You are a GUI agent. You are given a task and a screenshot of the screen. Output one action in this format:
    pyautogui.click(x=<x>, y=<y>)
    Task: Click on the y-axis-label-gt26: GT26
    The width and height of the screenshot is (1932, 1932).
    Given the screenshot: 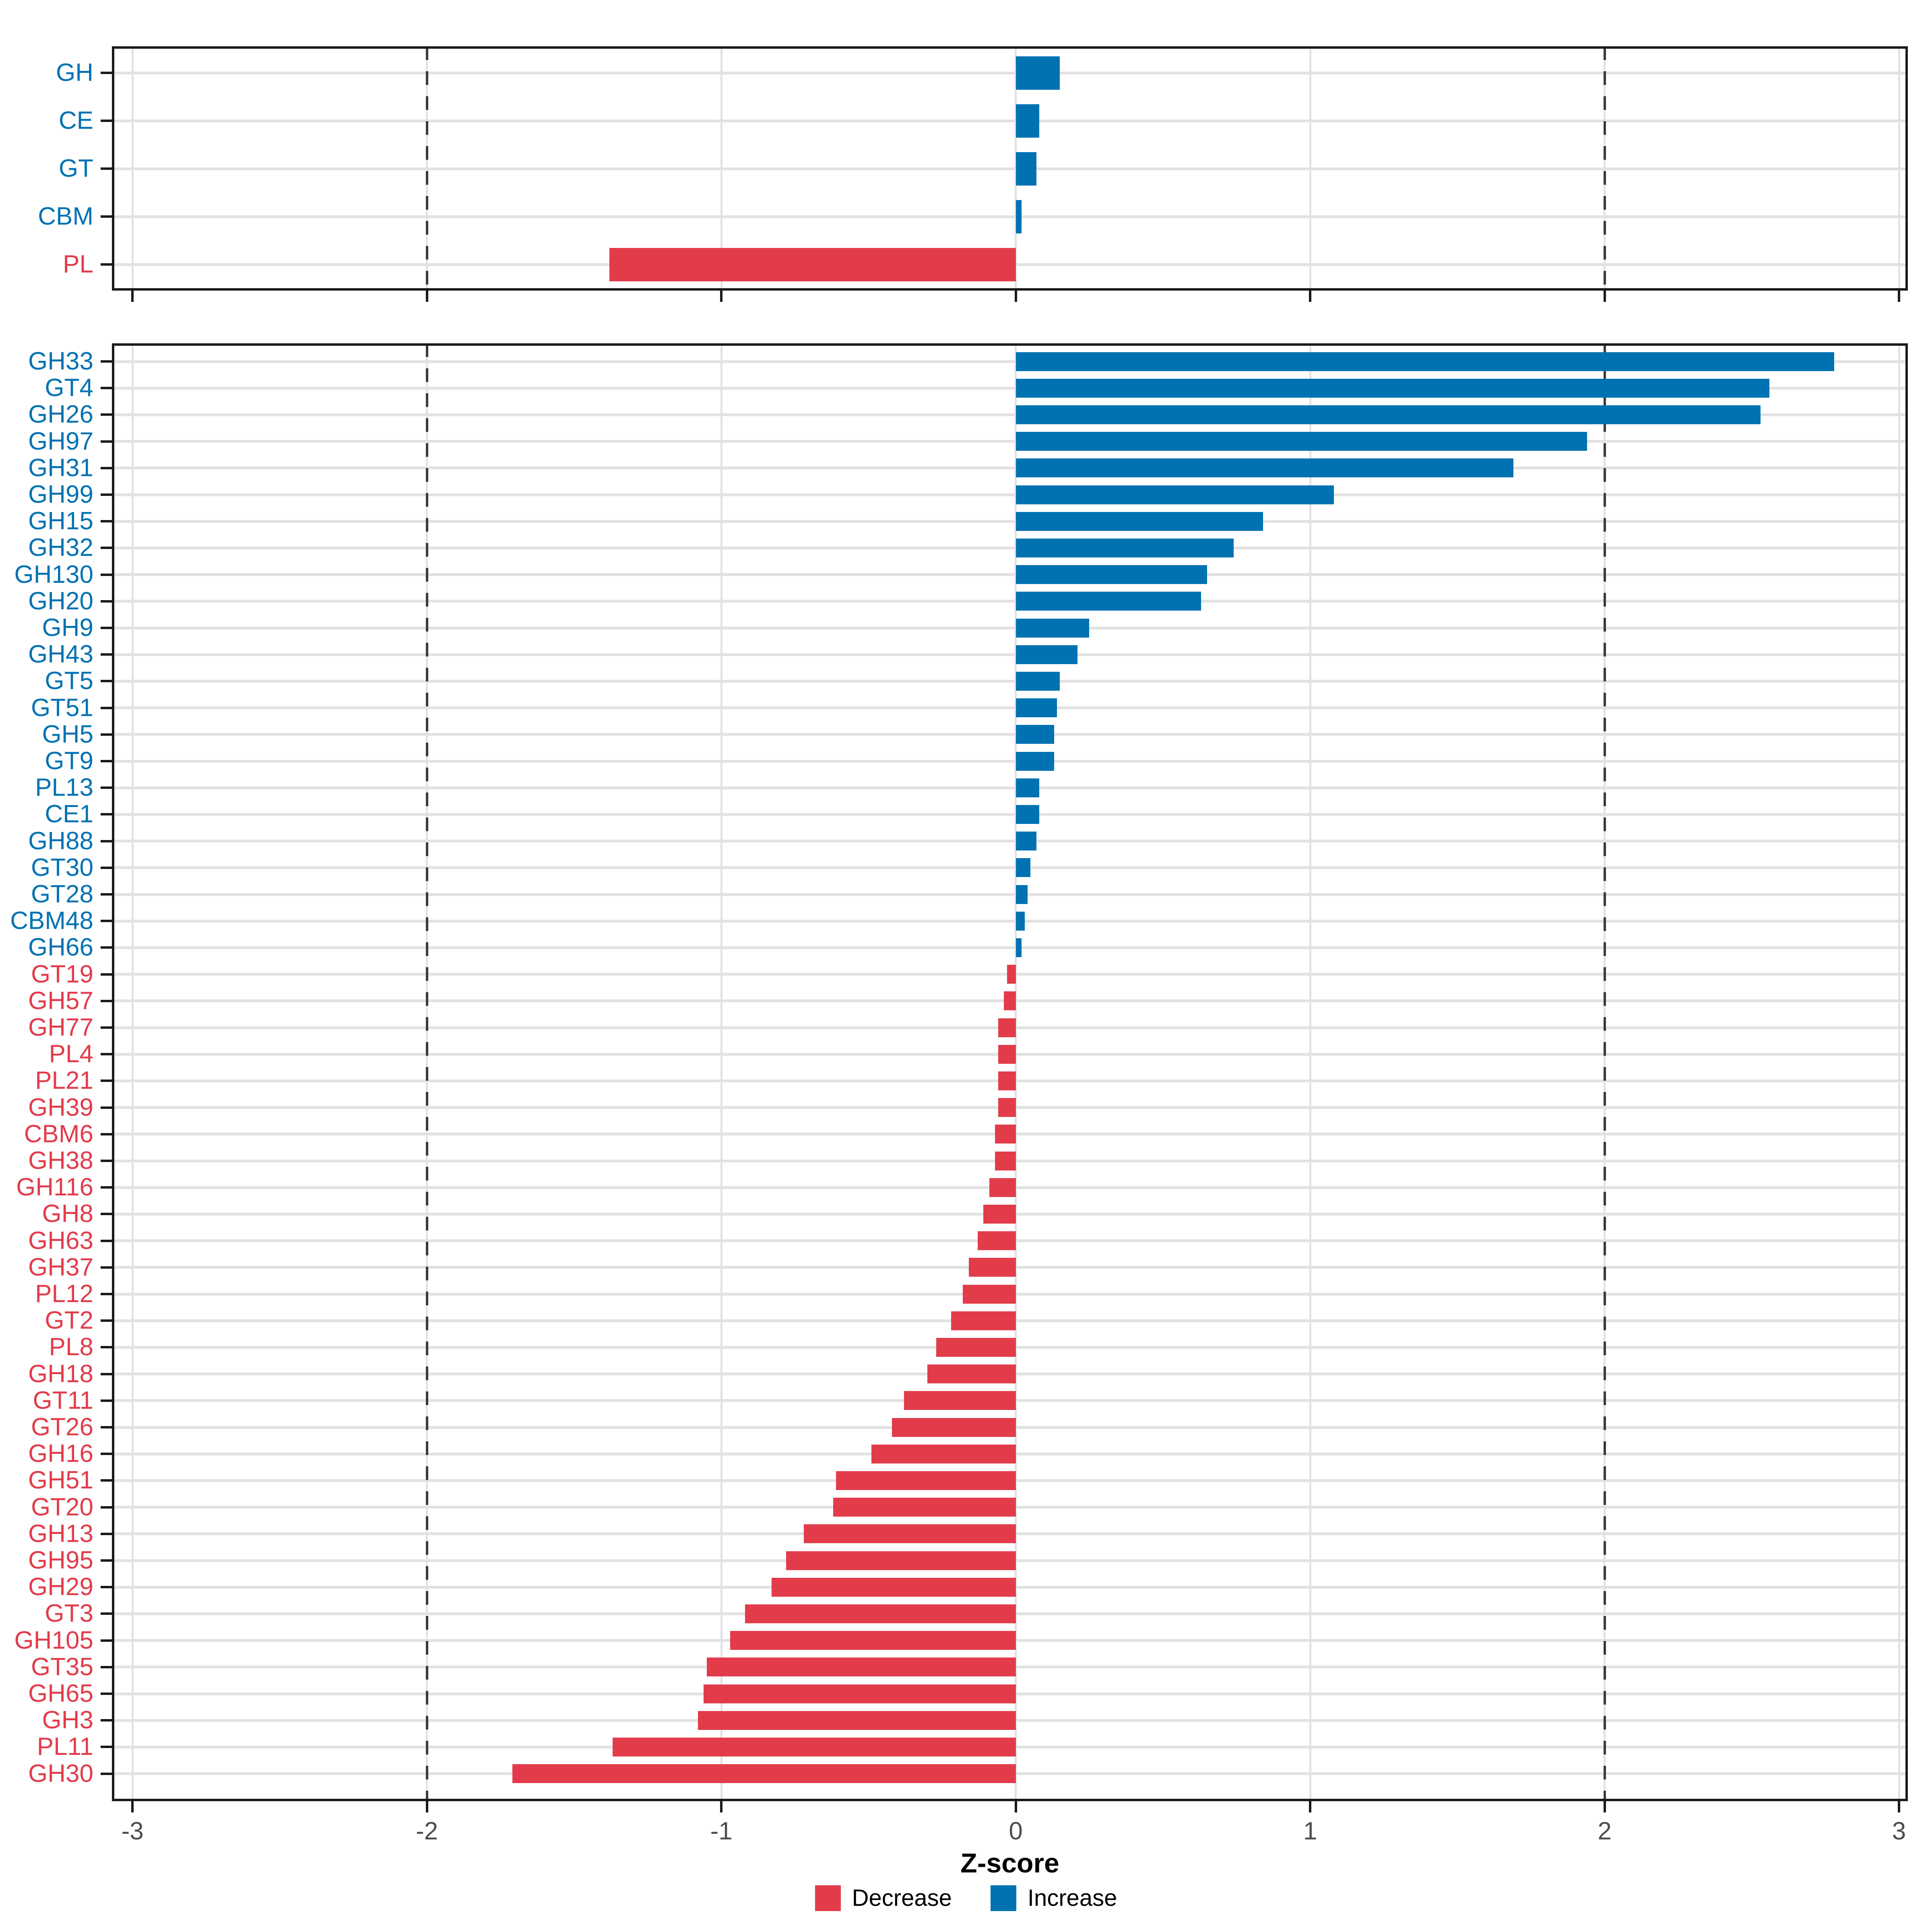 What is the action you would take?
    pyautogui.click(x=62, y=1427)
    